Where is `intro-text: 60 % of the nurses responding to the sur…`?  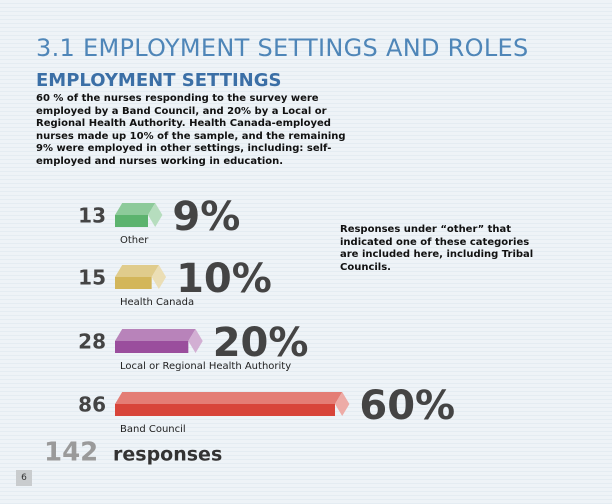
intro-text: 60 % of the nurses responding to the sur… is located at coordinates (191, 130).